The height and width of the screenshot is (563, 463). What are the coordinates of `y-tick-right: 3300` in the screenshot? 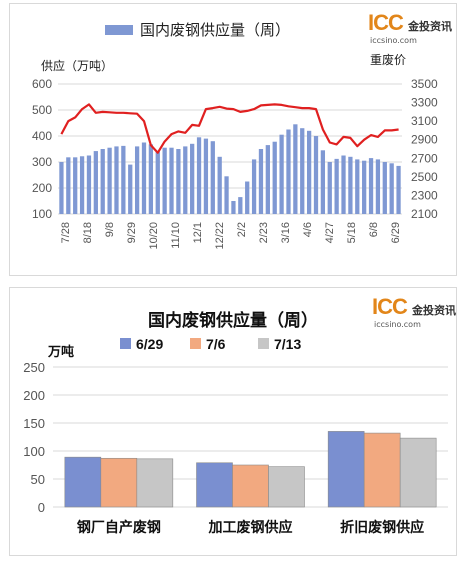 It's located at (424, 103).